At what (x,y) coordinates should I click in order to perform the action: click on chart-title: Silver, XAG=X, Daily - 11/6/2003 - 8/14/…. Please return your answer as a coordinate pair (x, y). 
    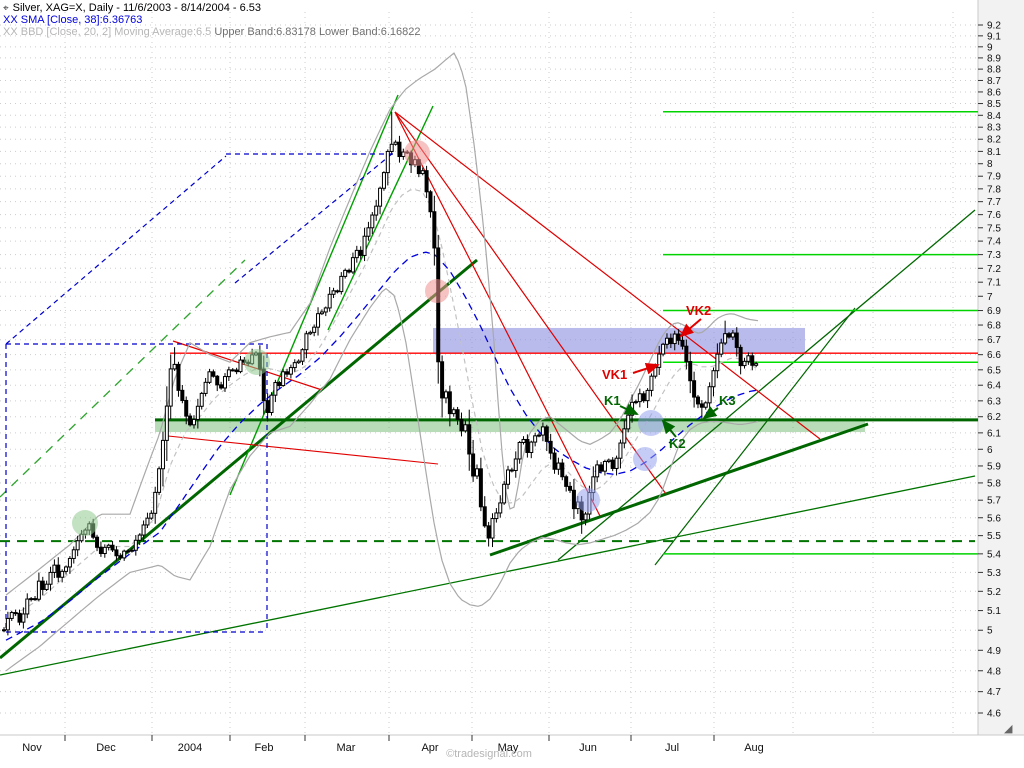
    Looking at the image, I should click on (136, 8).